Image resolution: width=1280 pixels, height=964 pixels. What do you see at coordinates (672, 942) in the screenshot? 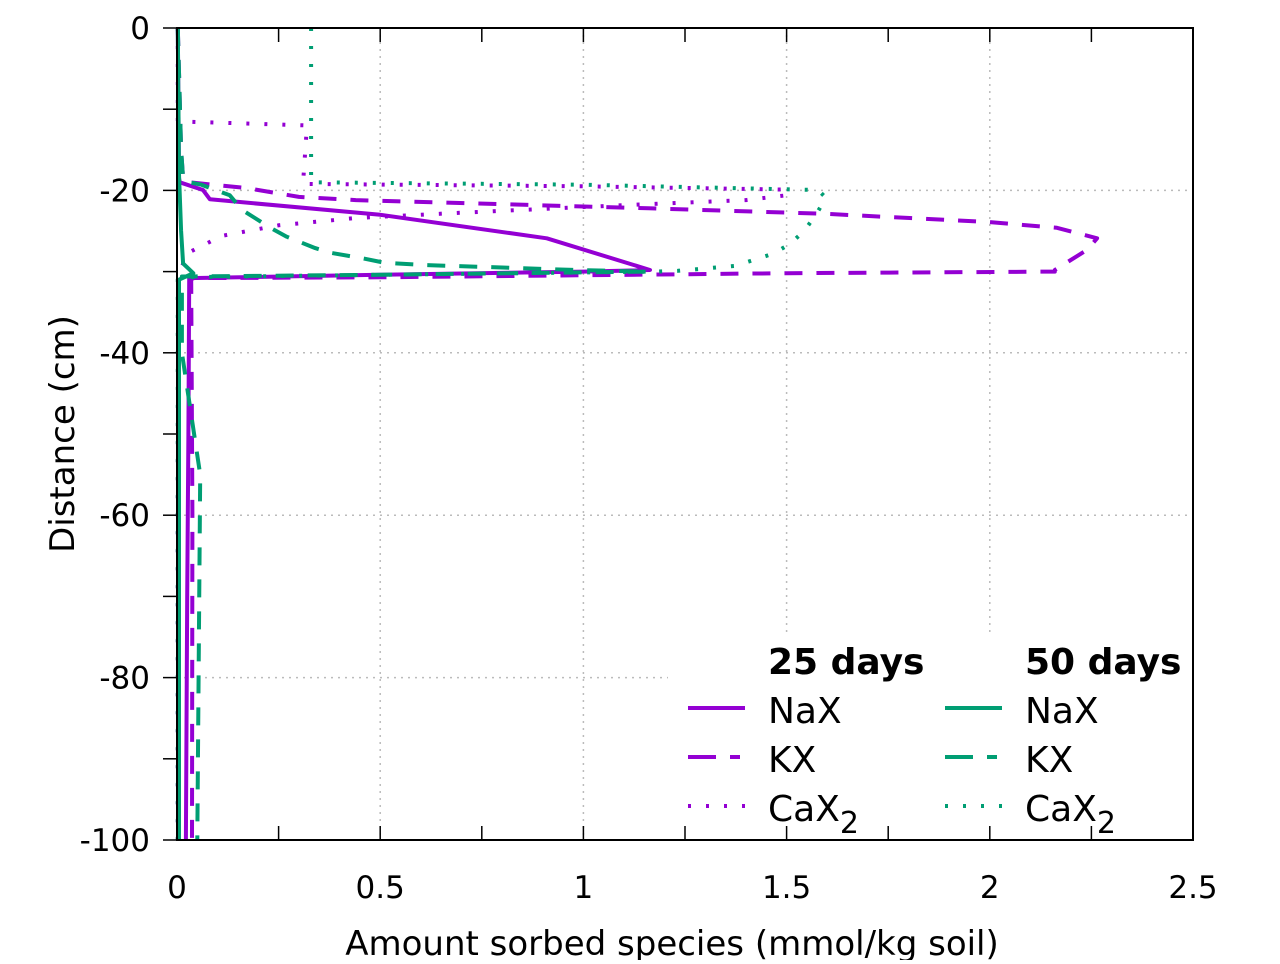
I see `x-axis-label: Amount sorbed species (mmol/kg soil)` at bounding box center [672, 942].